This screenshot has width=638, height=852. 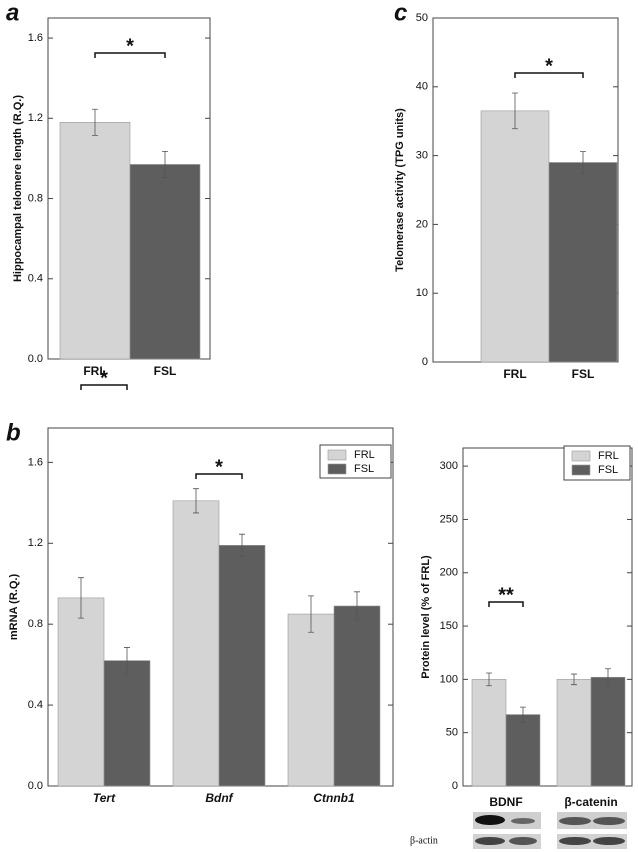 What do you see at coordinates (449, 519) in the screenshot?
I see `y-tick-label: 250` at bounding box center [449, 519].